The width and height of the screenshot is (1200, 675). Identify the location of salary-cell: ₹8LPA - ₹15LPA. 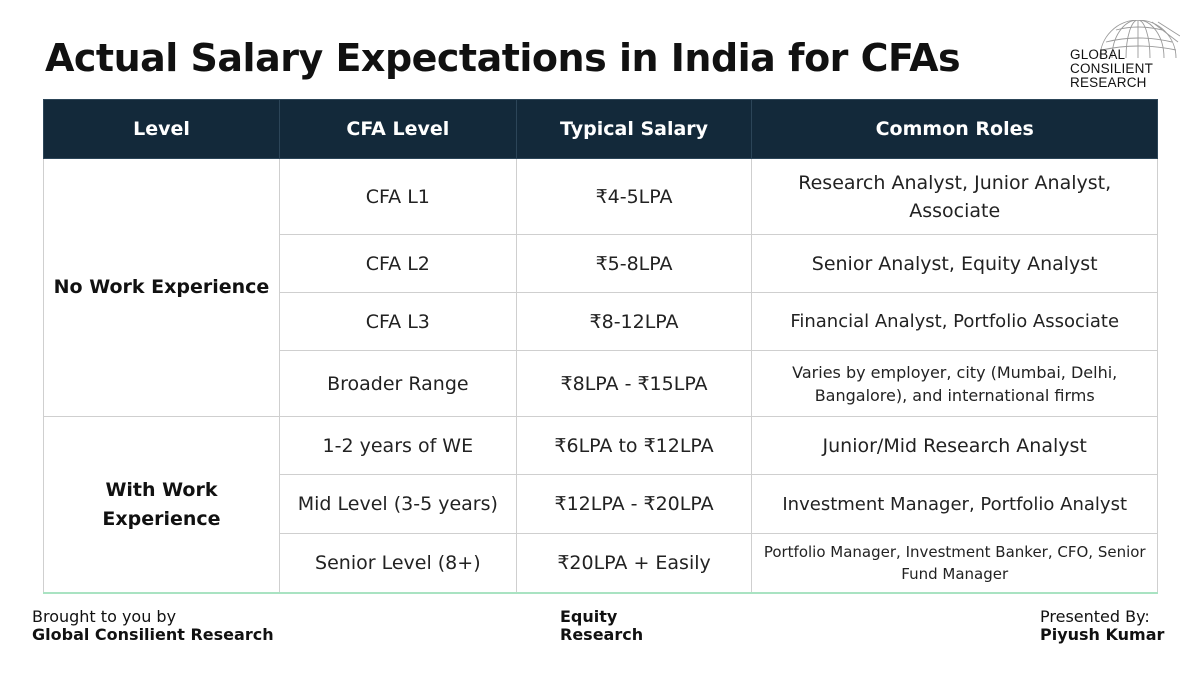
(634, 383).